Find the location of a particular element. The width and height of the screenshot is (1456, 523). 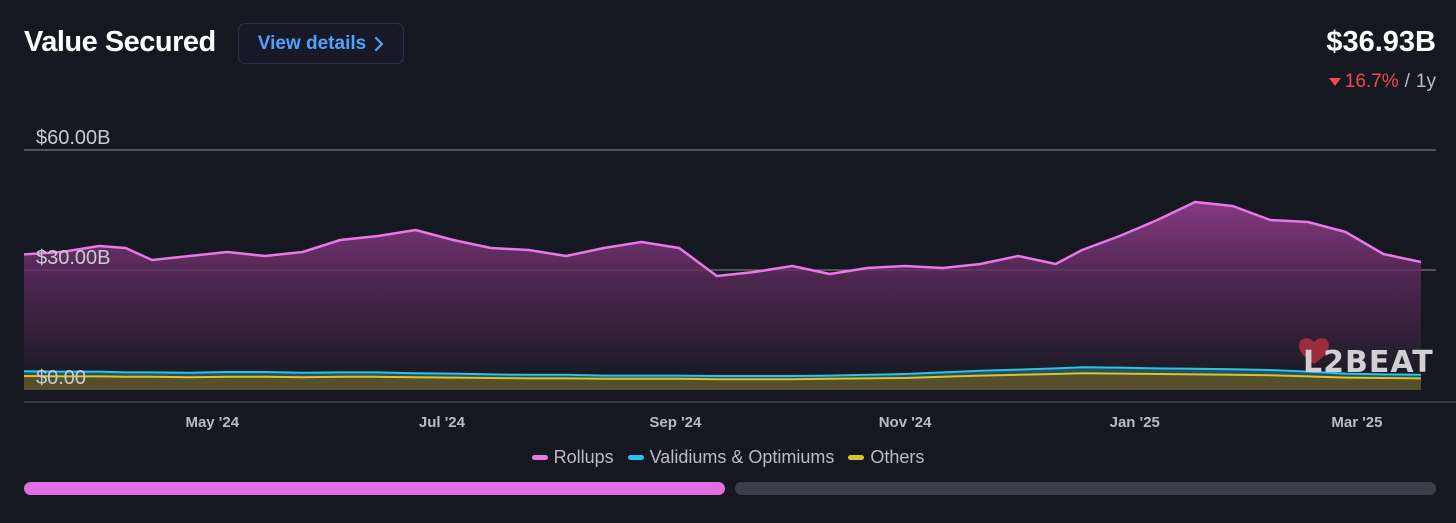

change-percent: 16.7% is located at coordinates (1371, 81).